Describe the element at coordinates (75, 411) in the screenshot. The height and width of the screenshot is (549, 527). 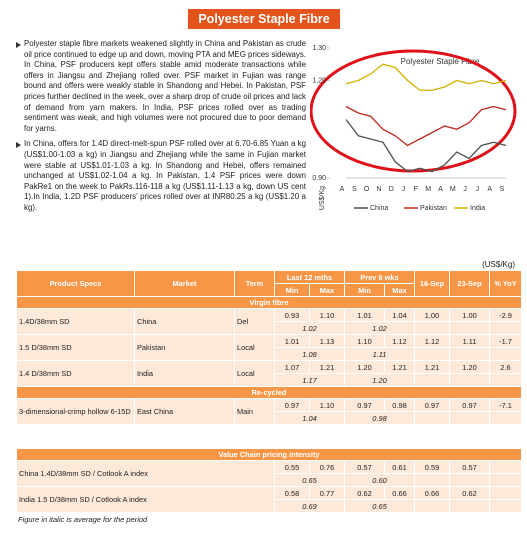
I see `spec-cell: 3-dimensional-crimp hollow 6-15D` at that location.